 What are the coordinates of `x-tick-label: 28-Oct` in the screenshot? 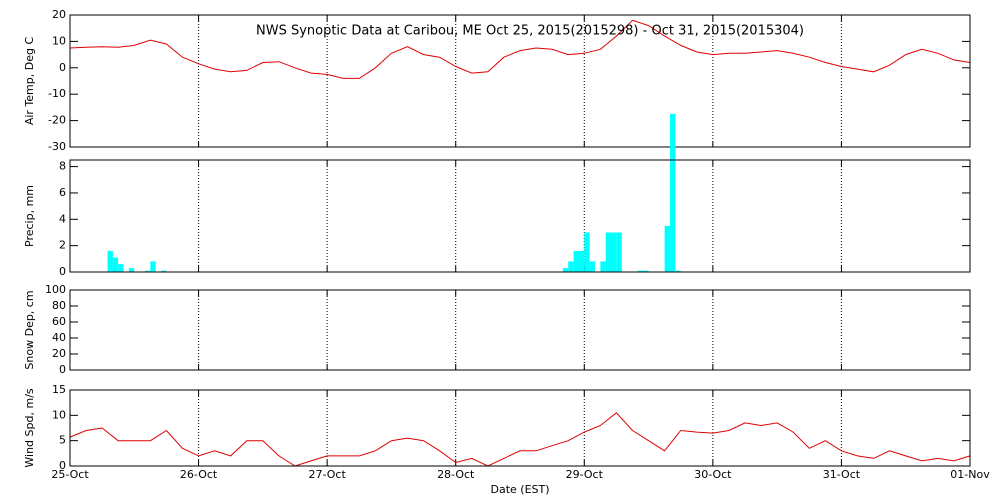 It's located at (456, 474).